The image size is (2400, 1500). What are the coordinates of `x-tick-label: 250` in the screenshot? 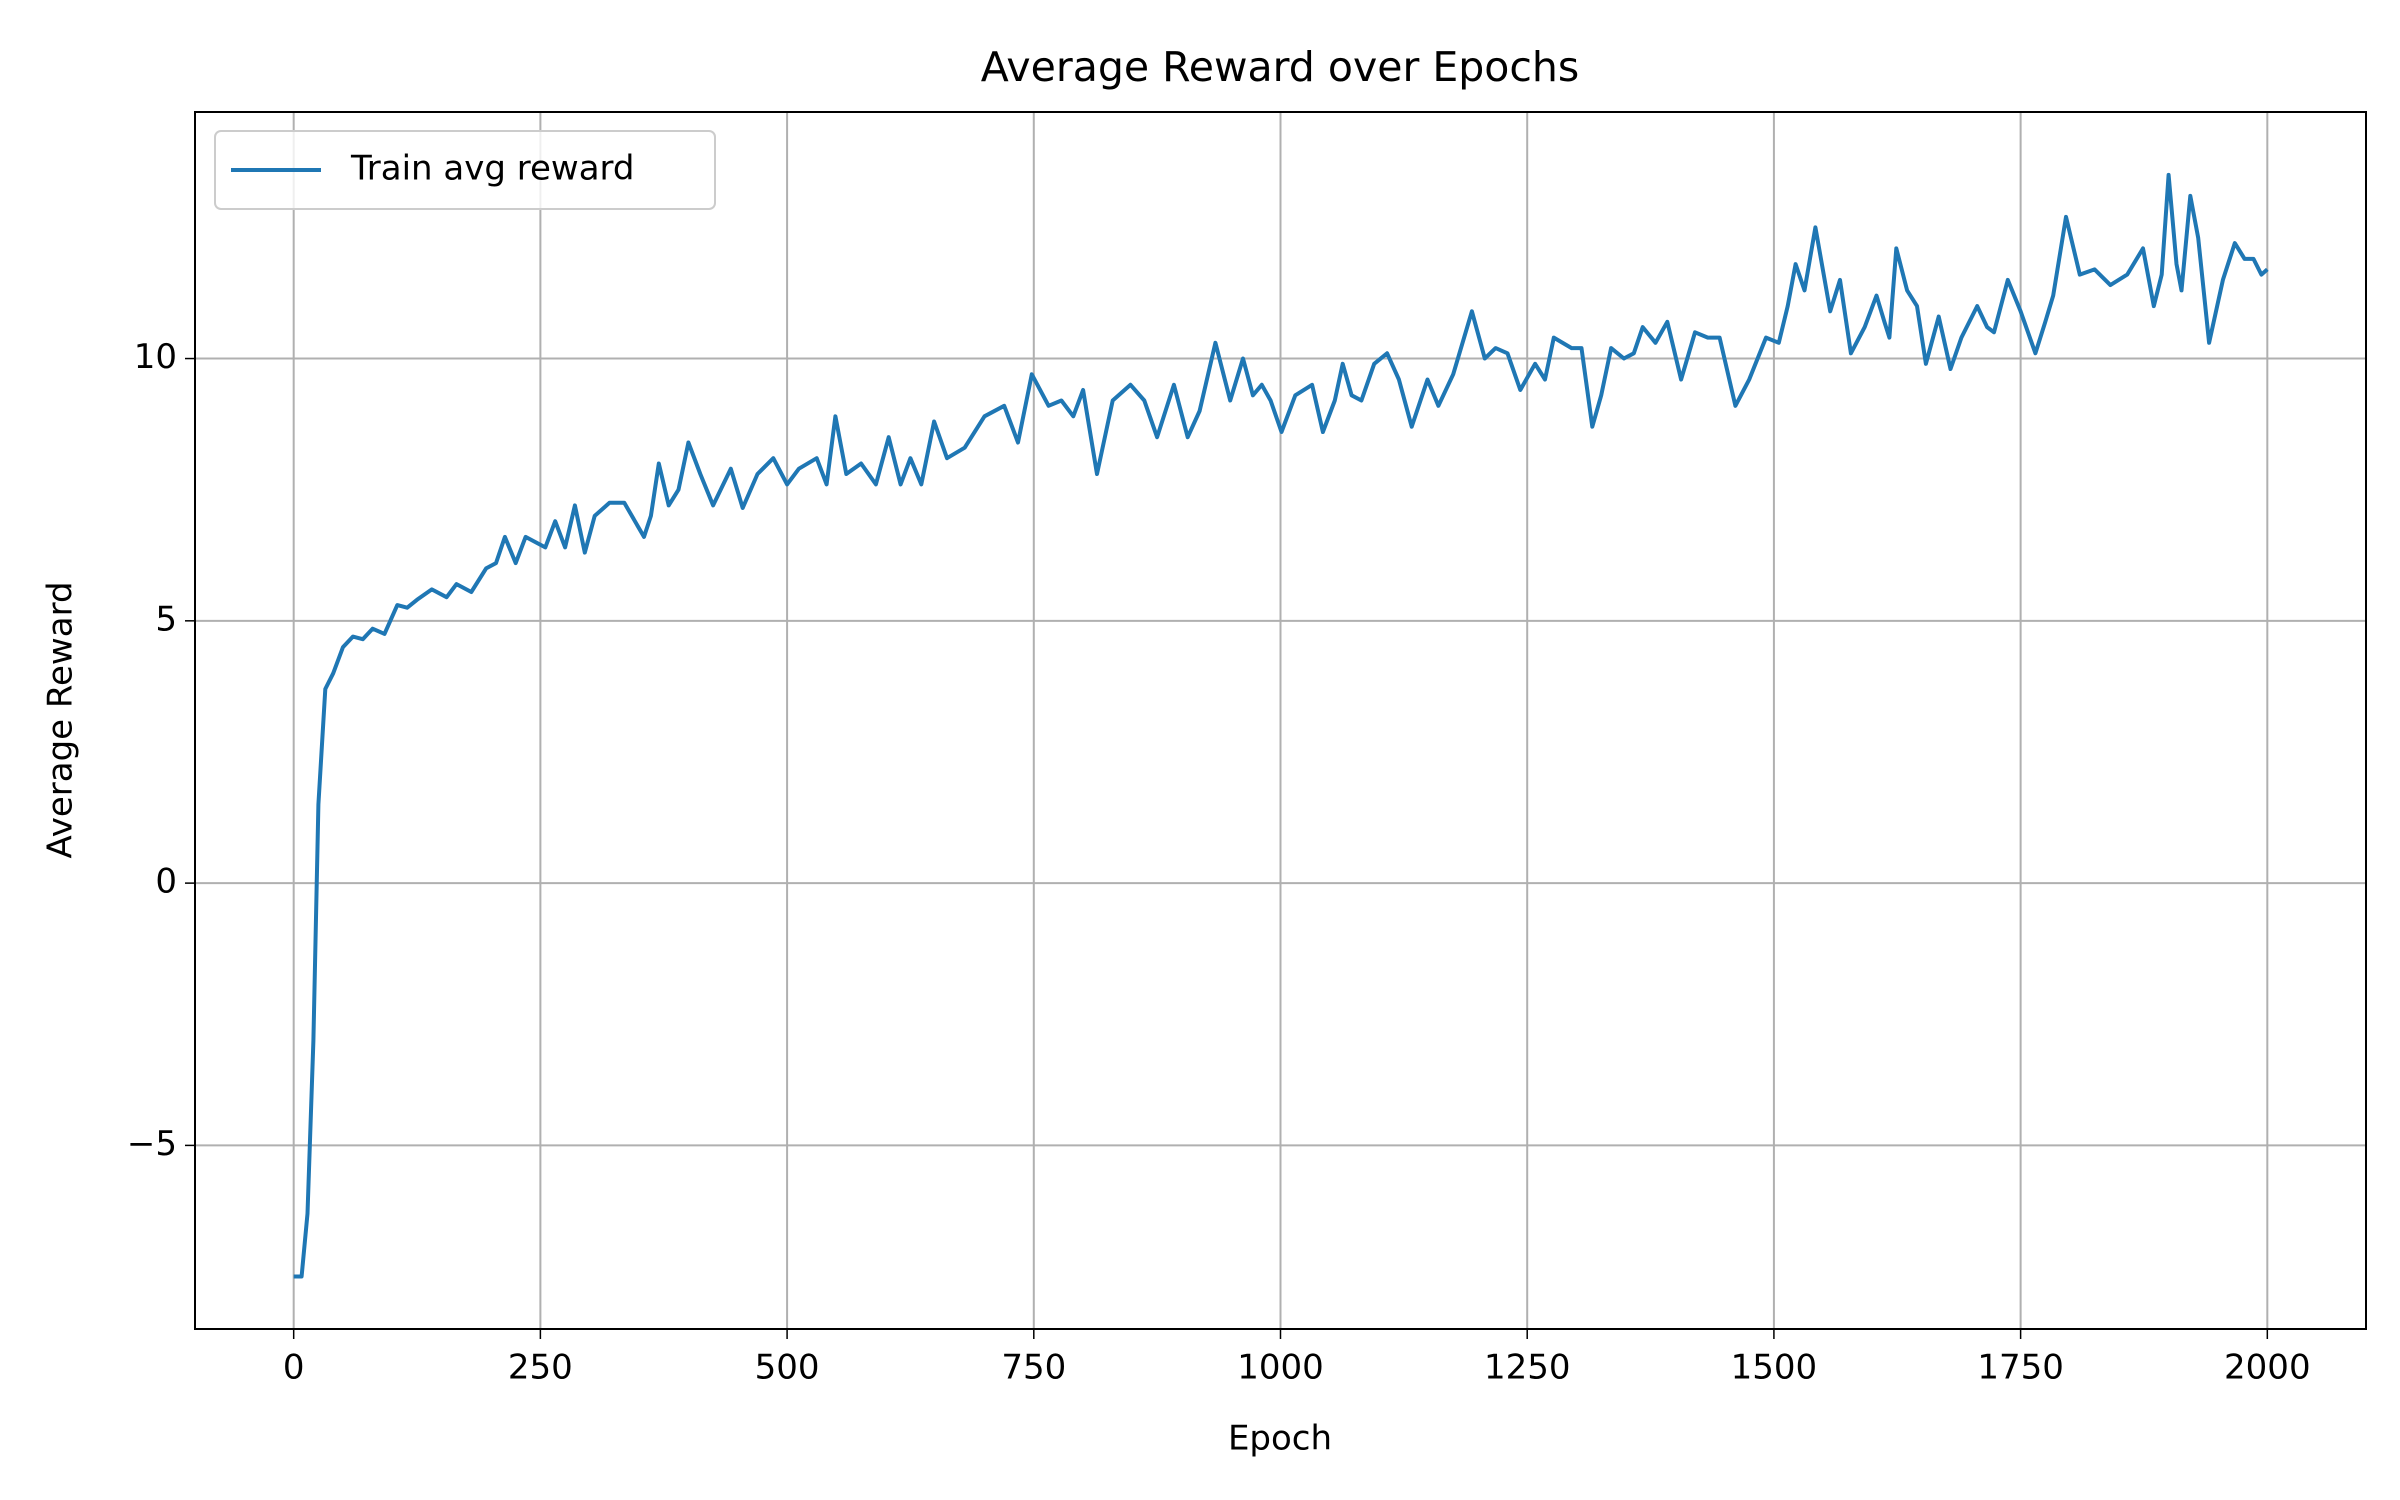 It's located at (540, 1368).